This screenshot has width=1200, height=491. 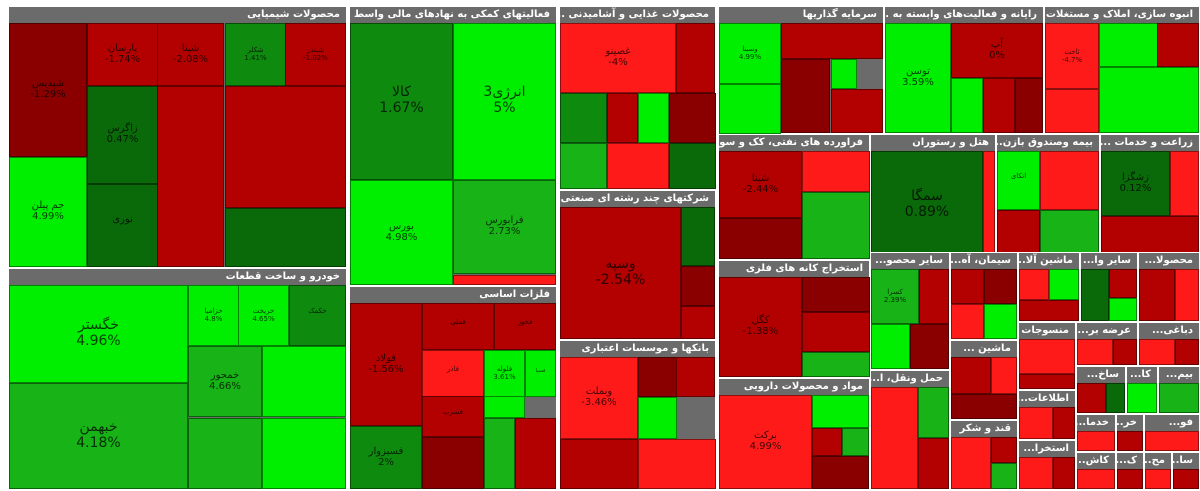 I want to click on stock-tile: کسرا 2.39%, so click(x=895, y=296).